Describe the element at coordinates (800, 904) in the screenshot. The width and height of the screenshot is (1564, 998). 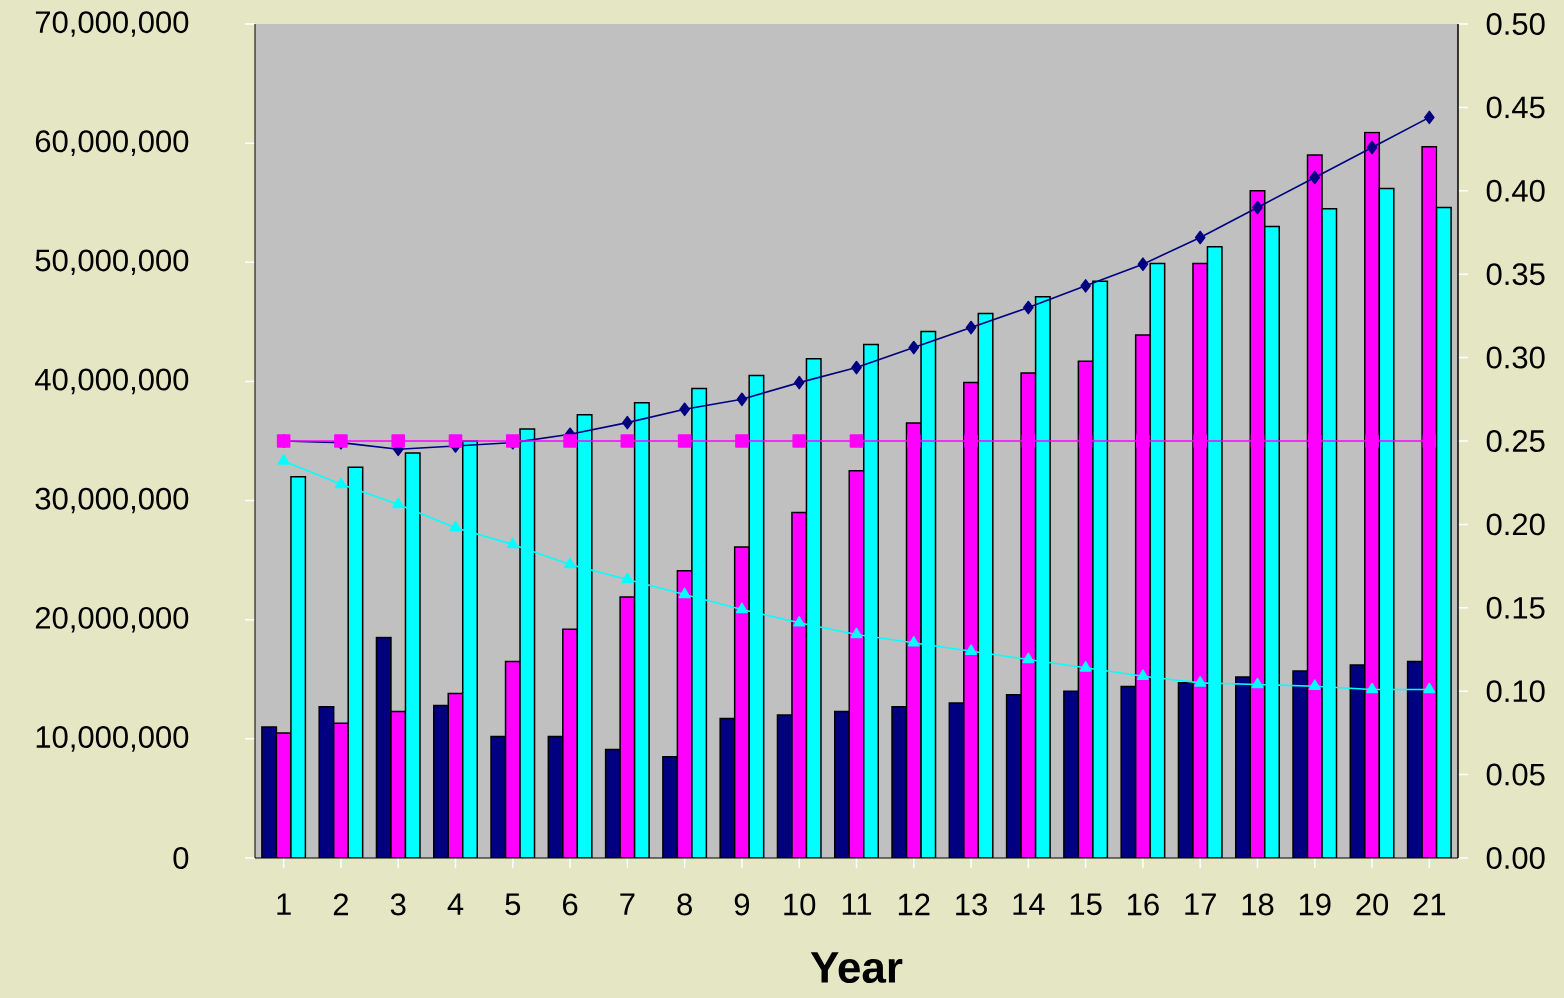
I see `x-tick-label: 10` at that location.